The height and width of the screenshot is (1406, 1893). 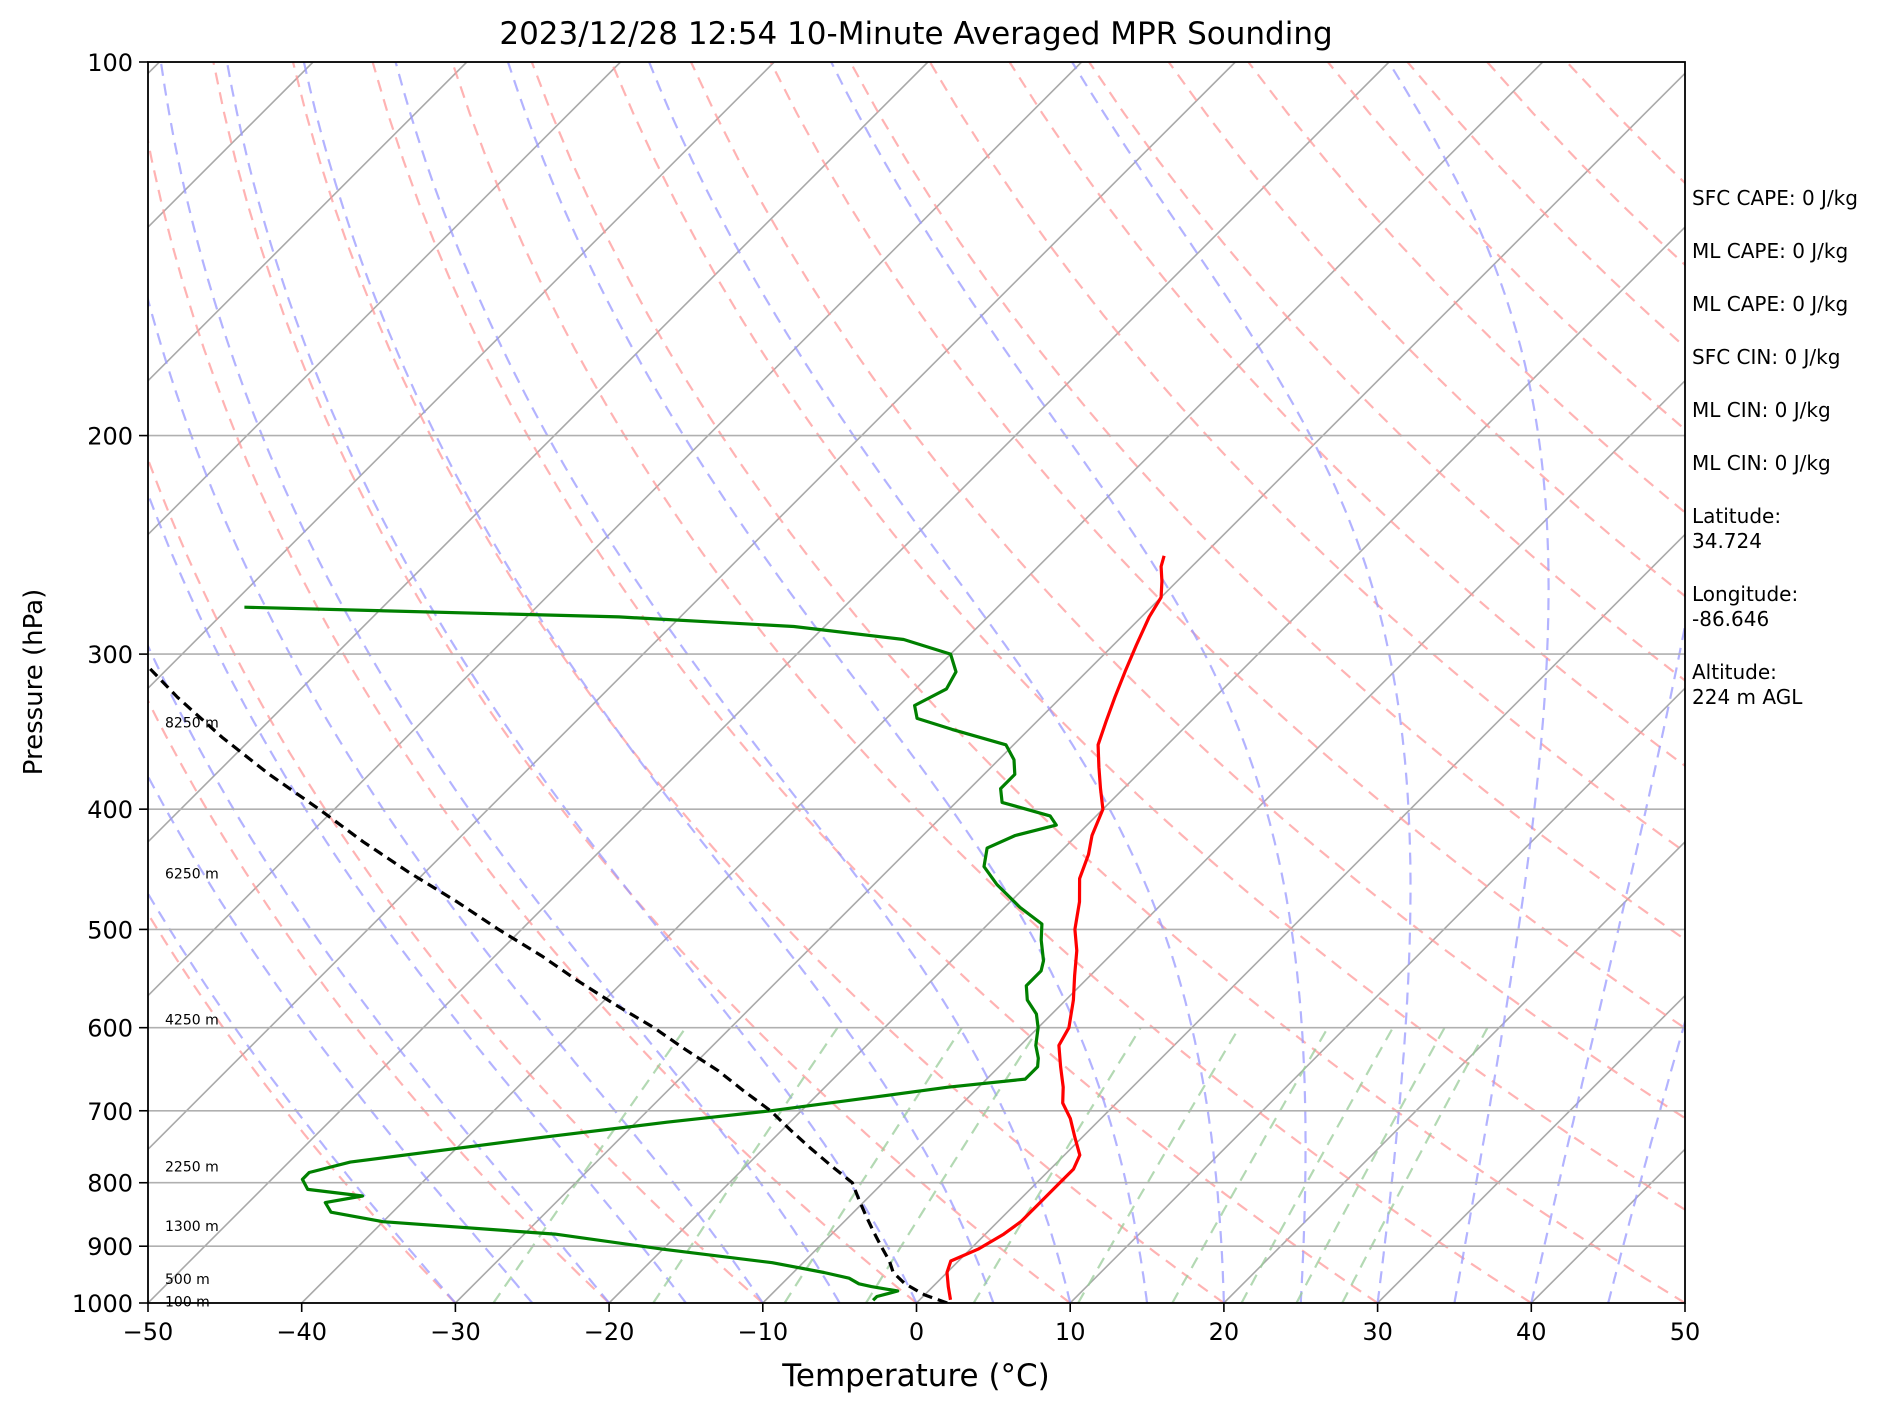 What do you see at coordinates (192, 724) in the screenshot?
I see `height-label: 8250 m` at bounding box center [192, 724].